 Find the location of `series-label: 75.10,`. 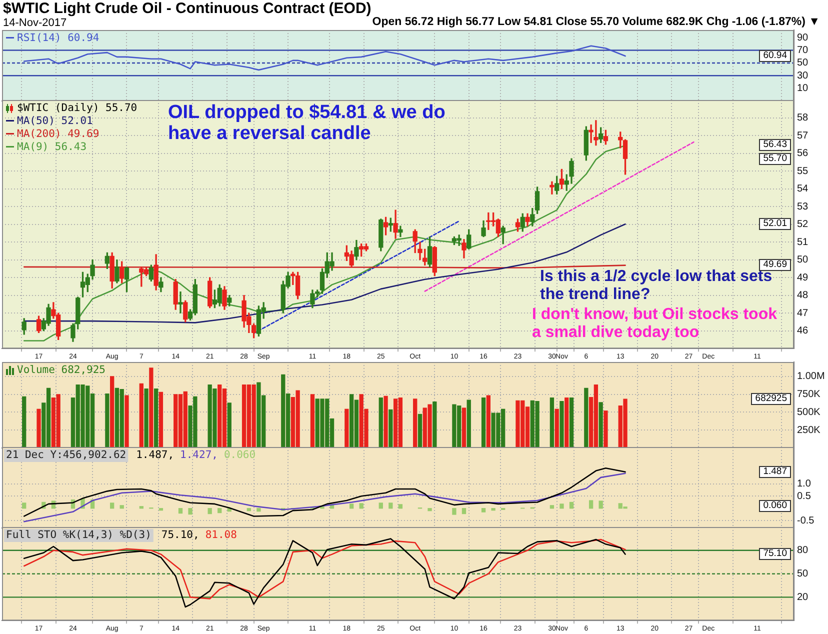

series-label: 75.10, is located at coordinates (180, 534).